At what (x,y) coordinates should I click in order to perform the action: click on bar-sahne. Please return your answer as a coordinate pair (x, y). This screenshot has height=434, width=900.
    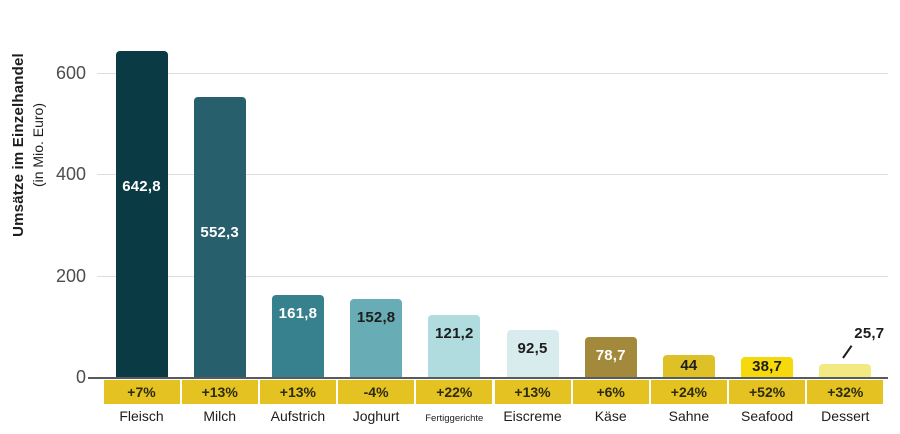
    Looking at the image, I should click on (688, 365).